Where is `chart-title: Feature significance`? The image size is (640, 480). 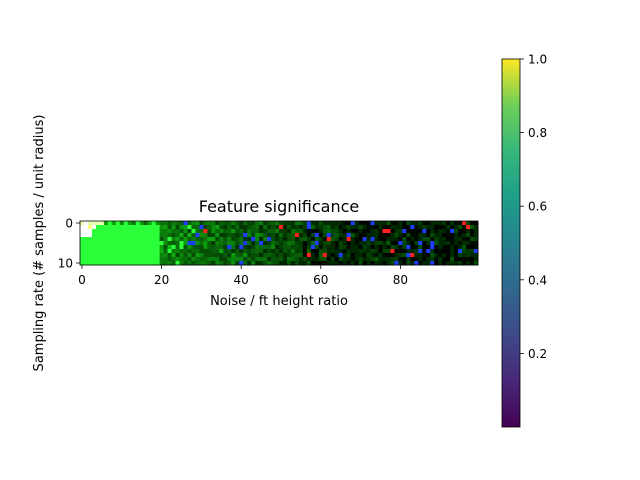
chart-title: Feature significance is located at coordinates (279, 206).